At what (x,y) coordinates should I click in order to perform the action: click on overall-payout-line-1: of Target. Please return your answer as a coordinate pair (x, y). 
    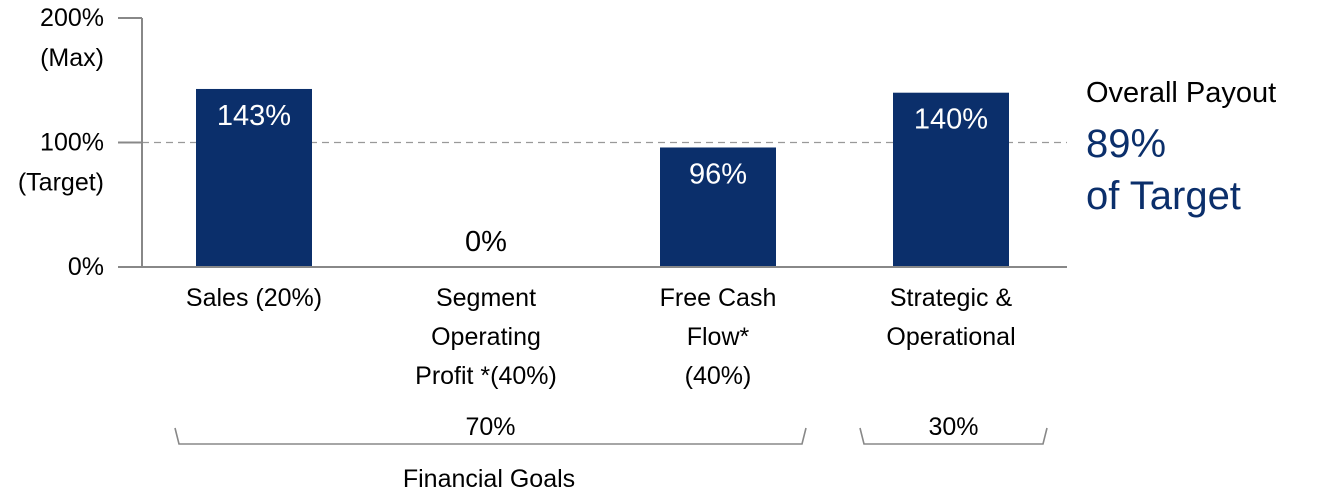
    Looking at the image, I should click on (1163, 196).